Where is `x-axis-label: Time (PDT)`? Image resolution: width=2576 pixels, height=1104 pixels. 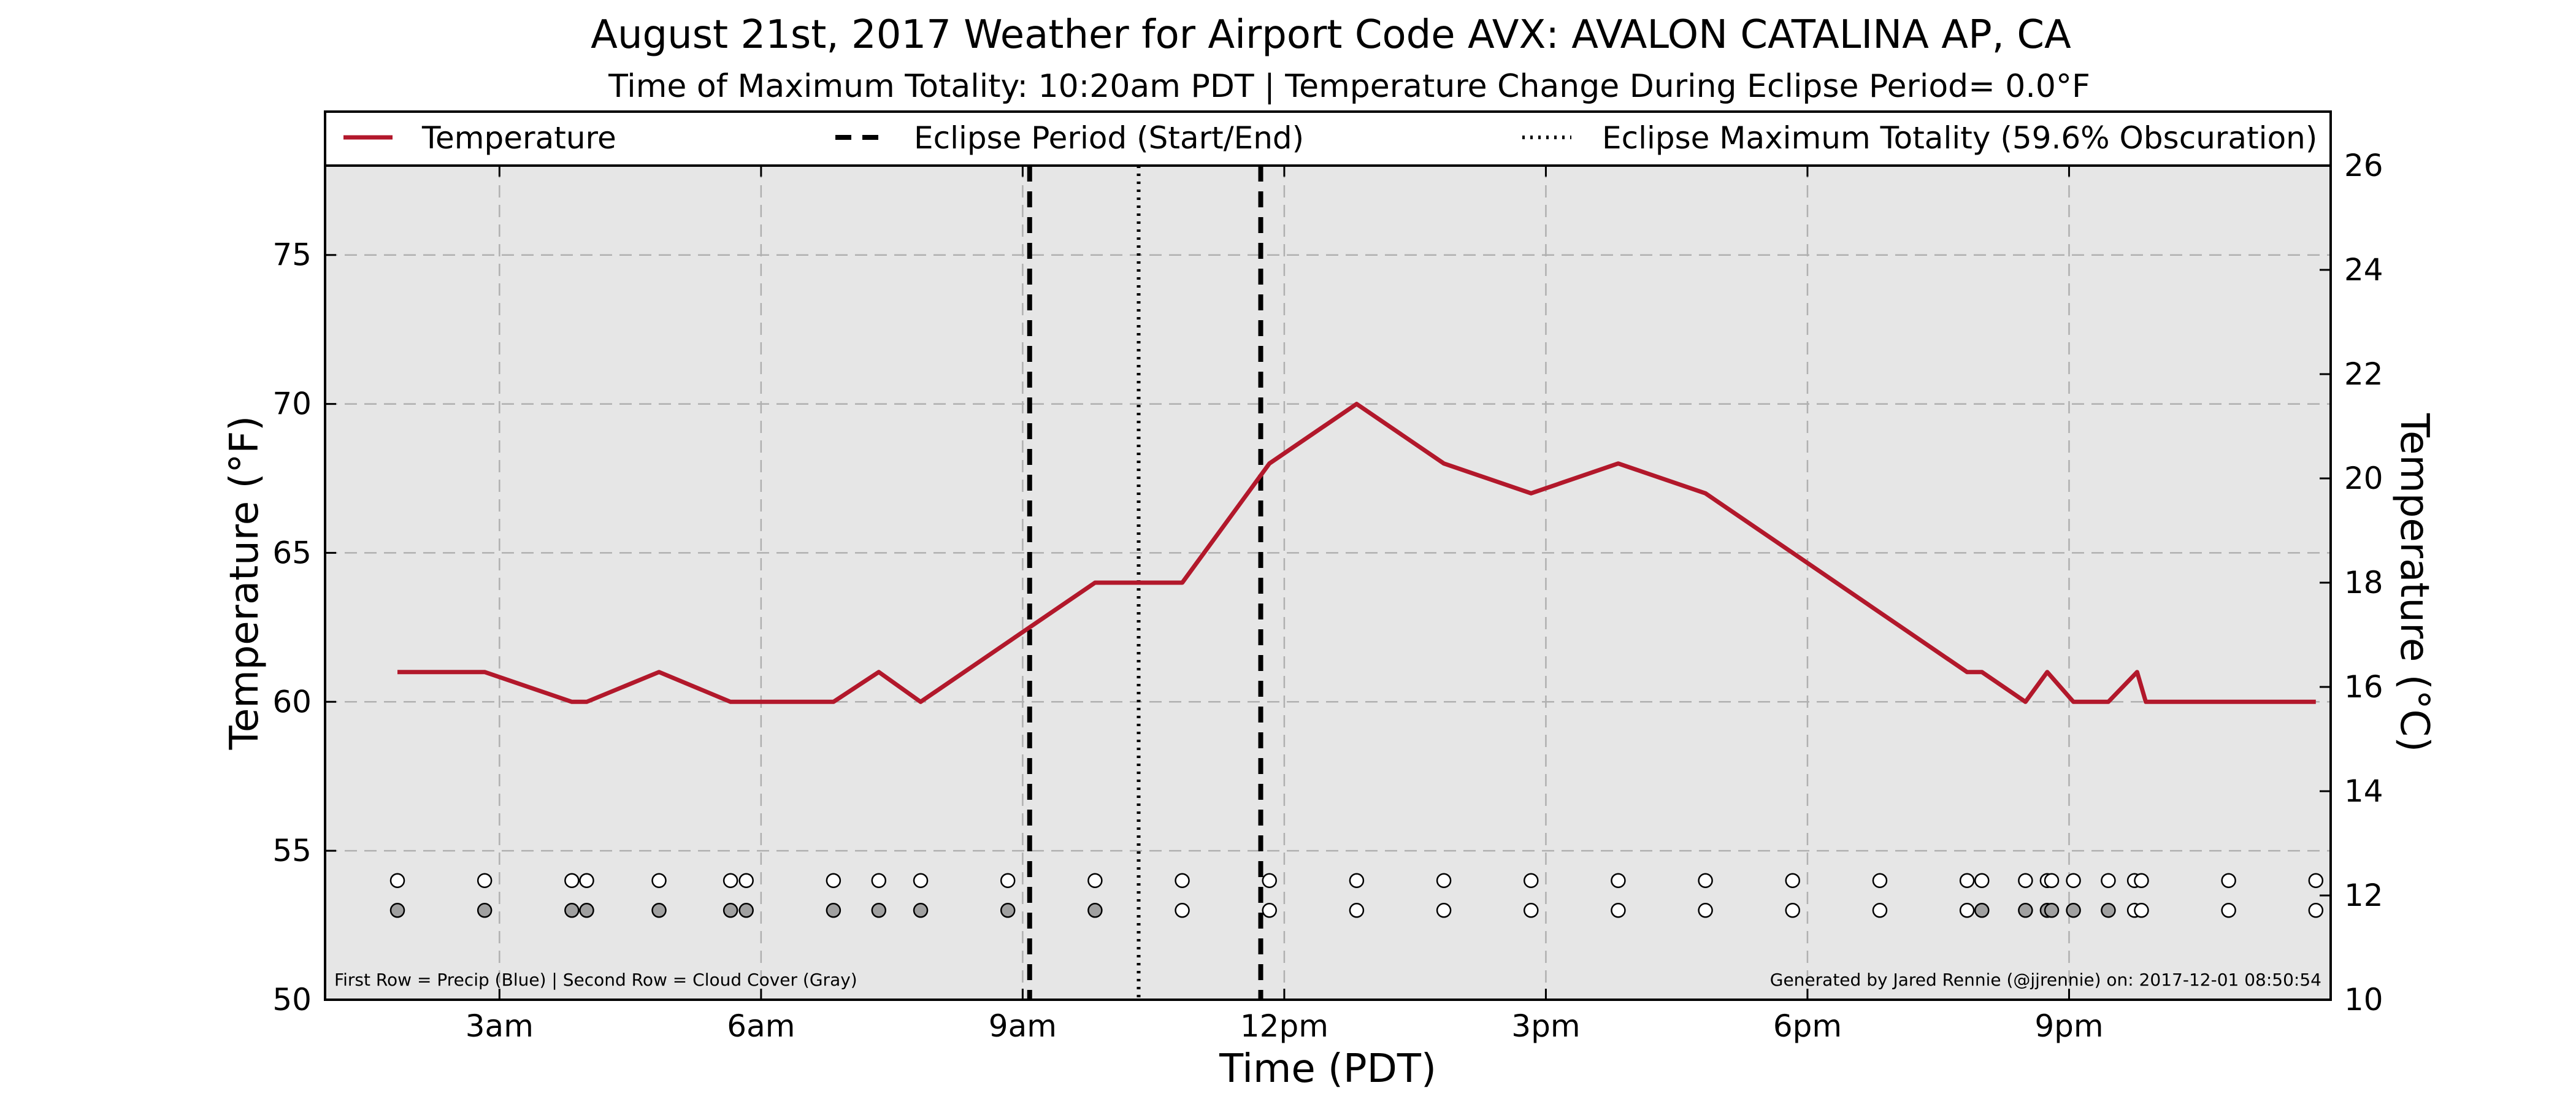 x-axis-label: Time (PDT) is located at coordinates (1327, 1069).